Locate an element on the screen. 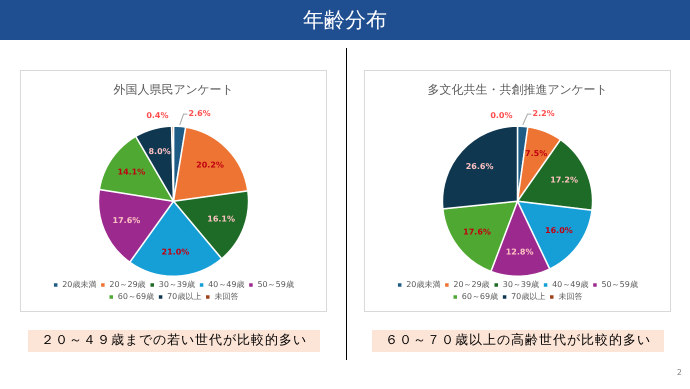  data-label: 12.8% is located at coordinates (520, 251).